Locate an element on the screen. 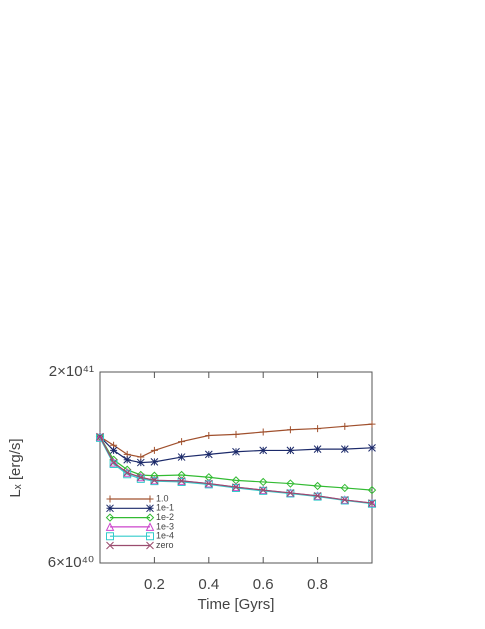  legend-label: zero is located at coordinates (165, 545).